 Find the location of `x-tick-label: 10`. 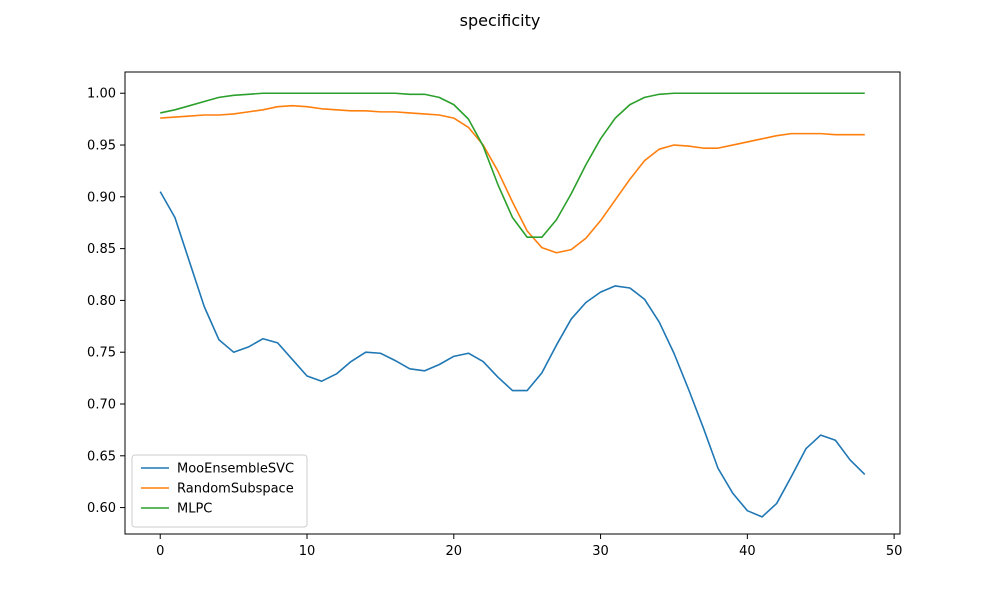

x-tick-label: 10 is located at coordinates (307, 551).